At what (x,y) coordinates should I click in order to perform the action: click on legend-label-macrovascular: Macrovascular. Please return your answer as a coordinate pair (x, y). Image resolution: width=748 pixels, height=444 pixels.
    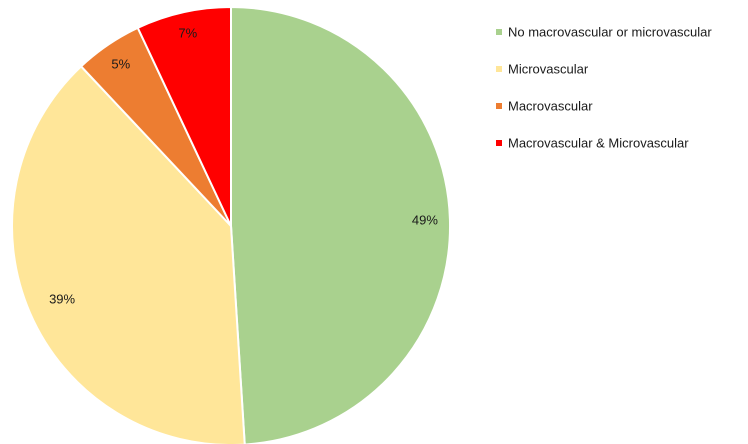
    Looking at the image, I should click on (550, 106).